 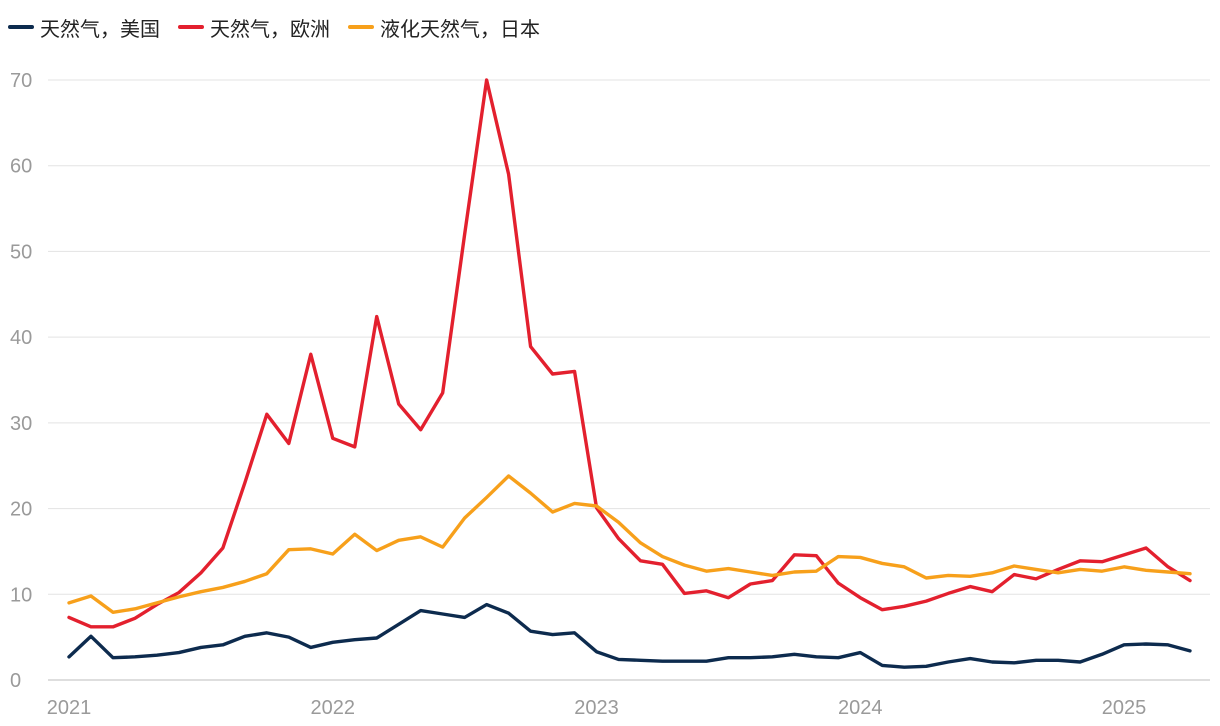 I want to click on y-tick-label-40: 40, so click(x=21, y=338).